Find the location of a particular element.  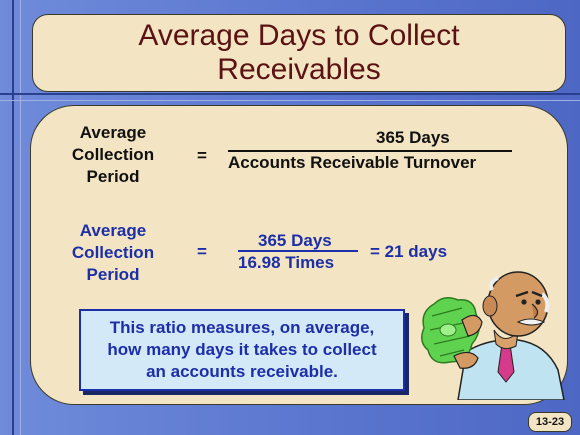

formula-denominator: Accounts Receivable Turnover is located at coordinates (352, 162).